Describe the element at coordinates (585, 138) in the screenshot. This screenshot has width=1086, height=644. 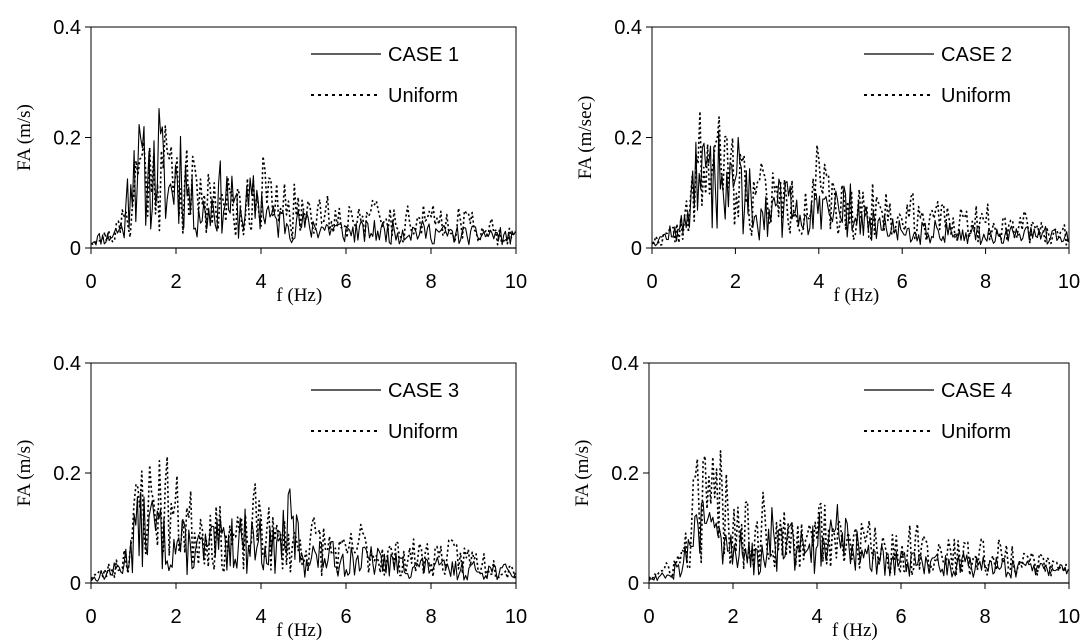
I see `y-axis-label: FA (m/sec)` at that location.